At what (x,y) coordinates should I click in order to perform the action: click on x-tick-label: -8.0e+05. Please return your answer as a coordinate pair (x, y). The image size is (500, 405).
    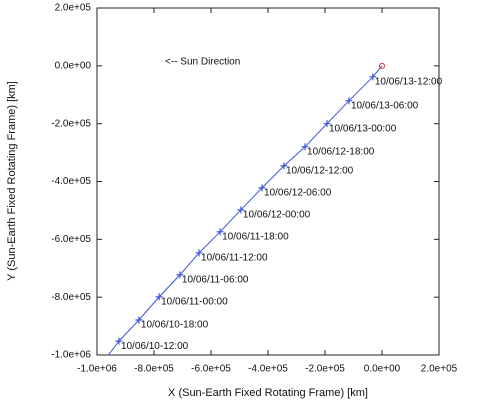
    Looking at the image, I should click on (154, 369).